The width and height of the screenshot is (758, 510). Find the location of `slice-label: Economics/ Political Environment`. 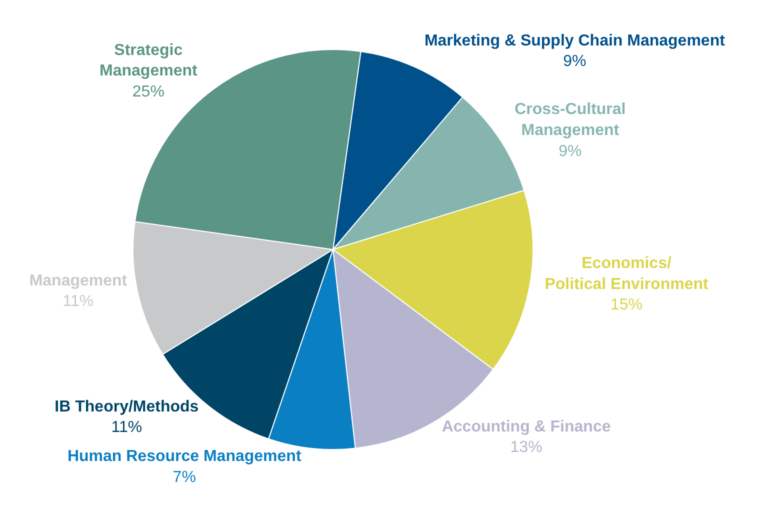

slice-label: Economics/ Political Environment is located at coordinates (626, 274).